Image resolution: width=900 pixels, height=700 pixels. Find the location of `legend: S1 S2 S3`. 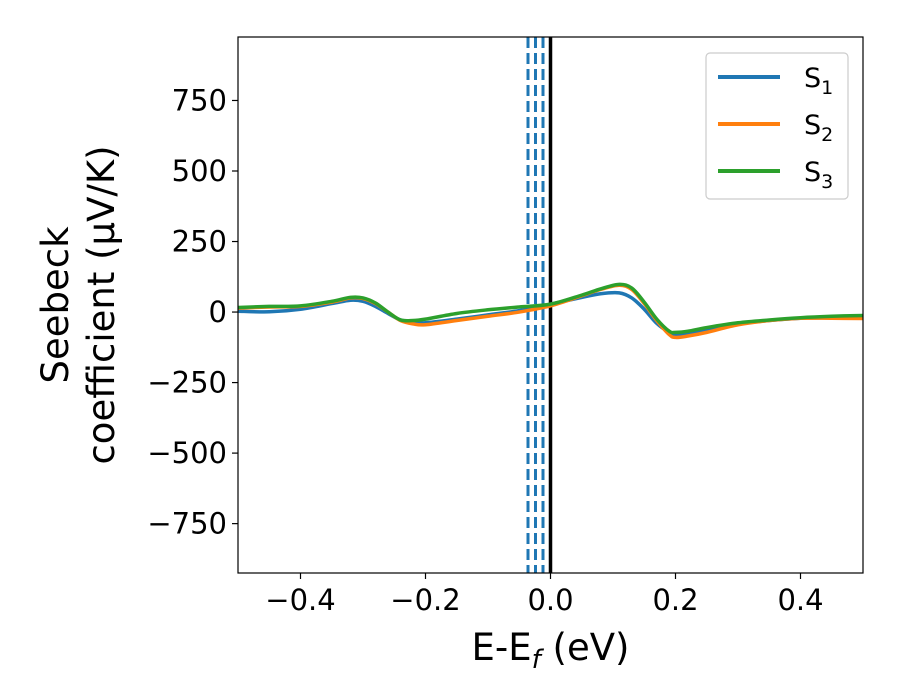

legend: S1 S2 S3 is located at coordinates (777, 126).